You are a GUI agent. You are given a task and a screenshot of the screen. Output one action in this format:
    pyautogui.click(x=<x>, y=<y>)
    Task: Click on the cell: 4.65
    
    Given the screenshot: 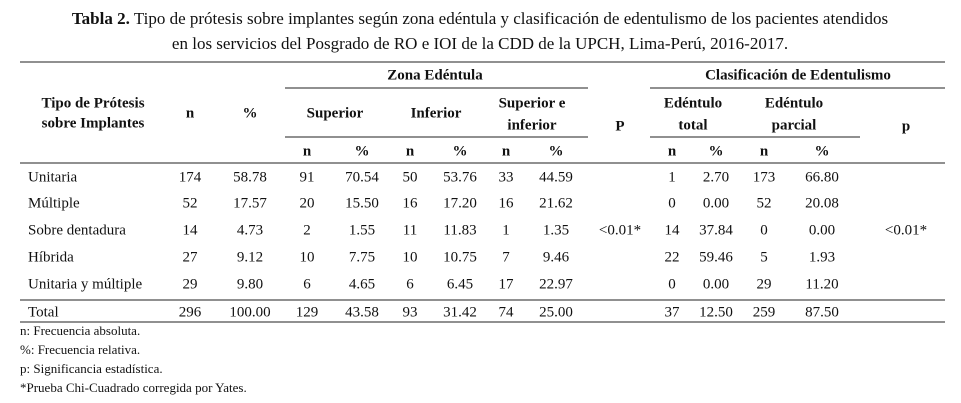 What is the action you would take?
    pyautogui.click(x=362, y=284)
    